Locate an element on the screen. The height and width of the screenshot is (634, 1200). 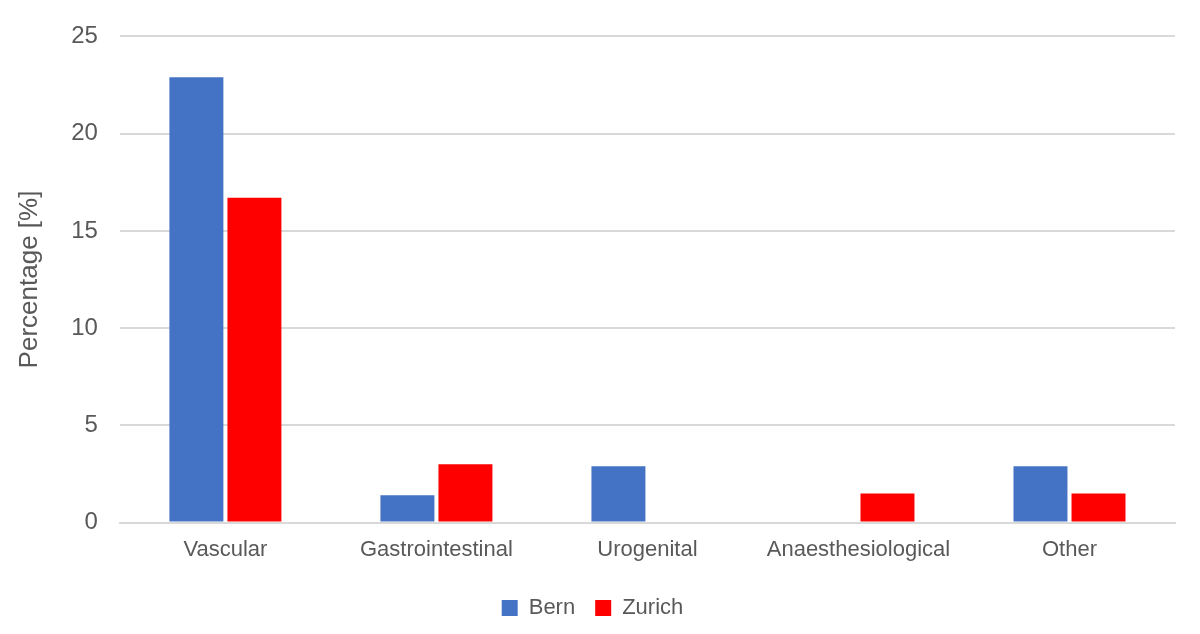
y-tick-label: 10 is located at coordinates (84, 326).